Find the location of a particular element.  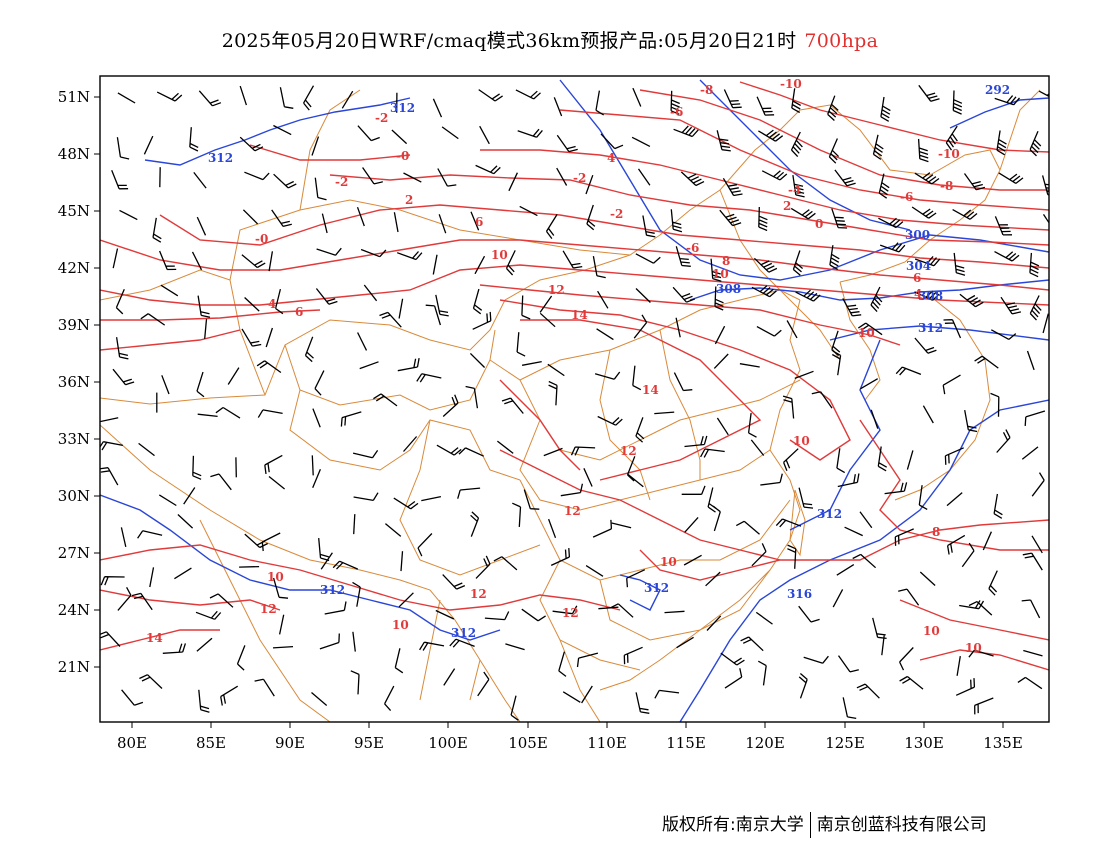

isotherm-10-sw is located at coordinates (360, 577).